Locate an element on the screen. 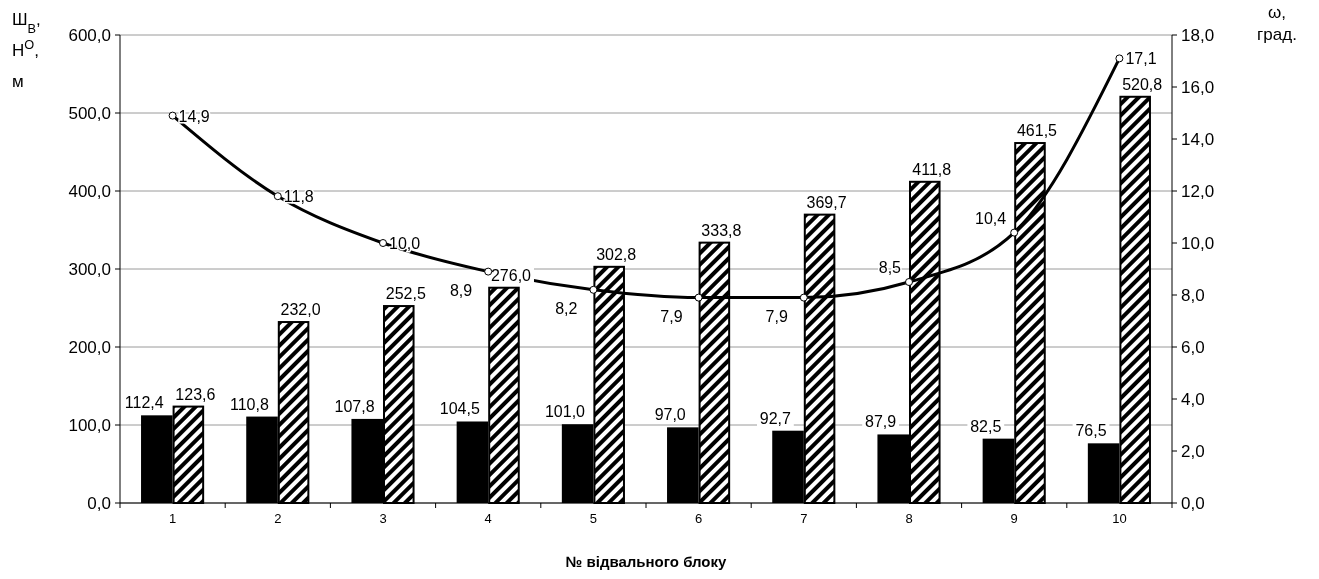 The width and height of the screenshot is (1319, 579). data-label: 252,5 is located at coordinates (405, 294).